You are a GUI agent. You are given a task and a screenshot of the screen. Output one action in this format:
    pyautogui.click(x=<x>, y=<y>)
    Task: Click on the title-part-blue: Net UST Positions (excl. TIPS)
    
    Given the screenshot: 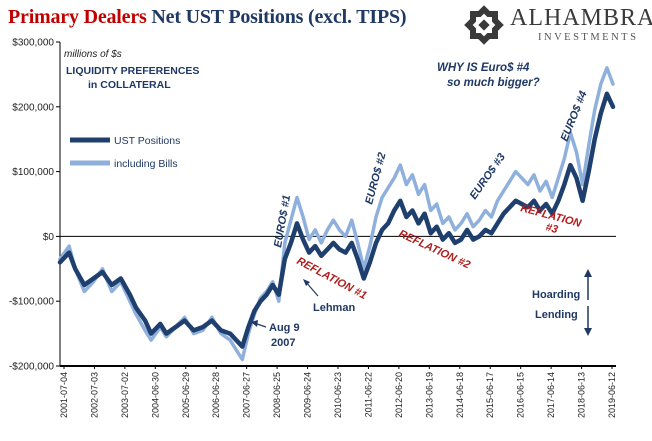 What is the action you would take?
    pyautogui.click(x=276, y=17)
    